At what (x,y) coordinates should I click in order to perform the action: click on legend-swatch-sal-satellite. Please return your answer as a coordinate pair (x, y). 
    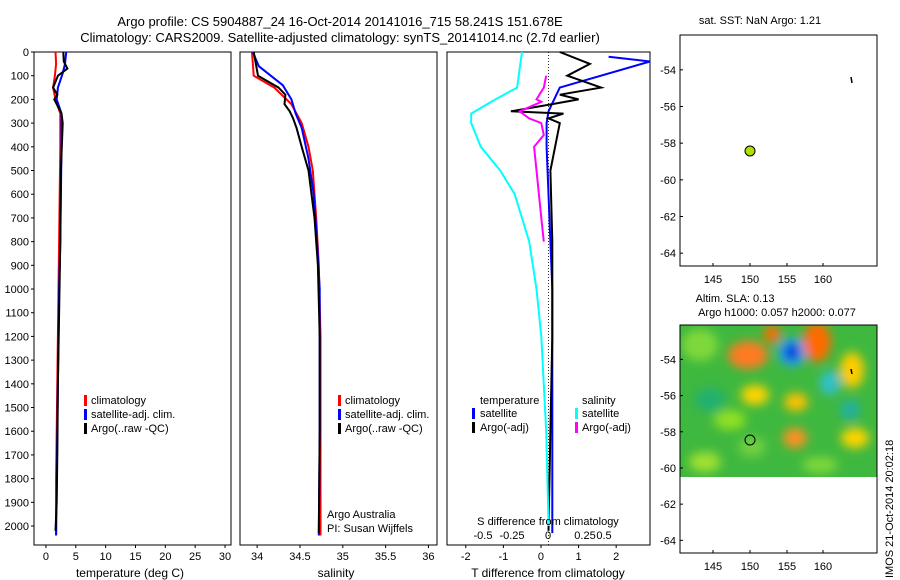
    Looking at the image, I should click on (576, 413).